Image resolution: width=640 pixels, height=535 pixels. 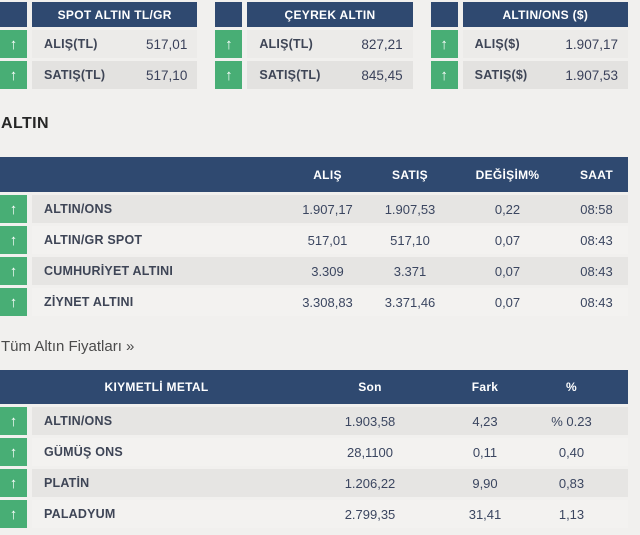 What do you see at coordinates (327, 302) in the screenshot?
I see `alis-value: 3.308,83` at bounding box center [327, 302].